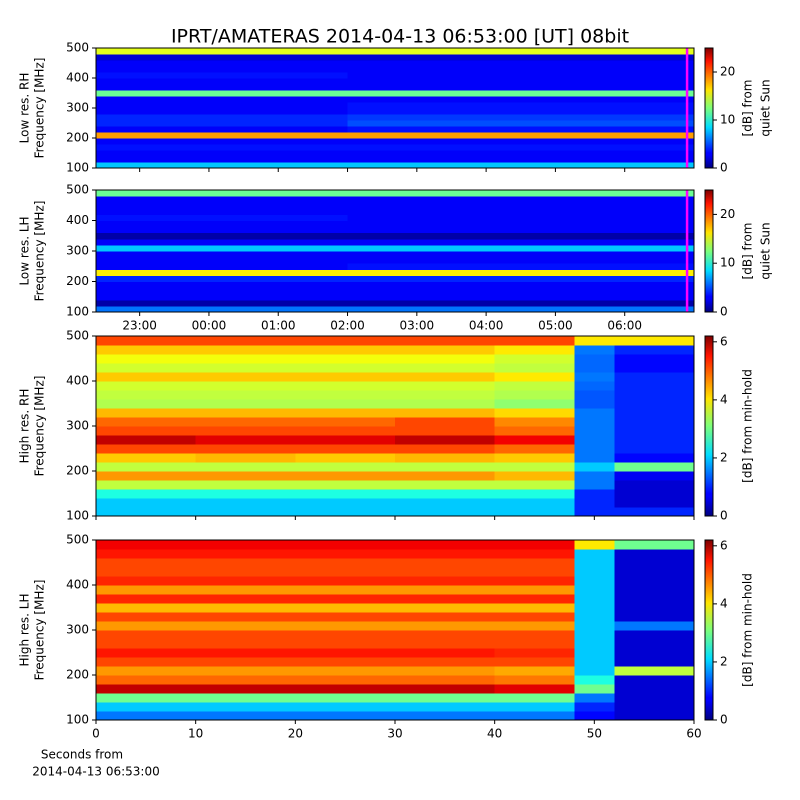 This screenshot has height=800, width=800. Describe the element at coordinates (77, 190) in the screenshot. I see `y-tick-label: 500` at that location.